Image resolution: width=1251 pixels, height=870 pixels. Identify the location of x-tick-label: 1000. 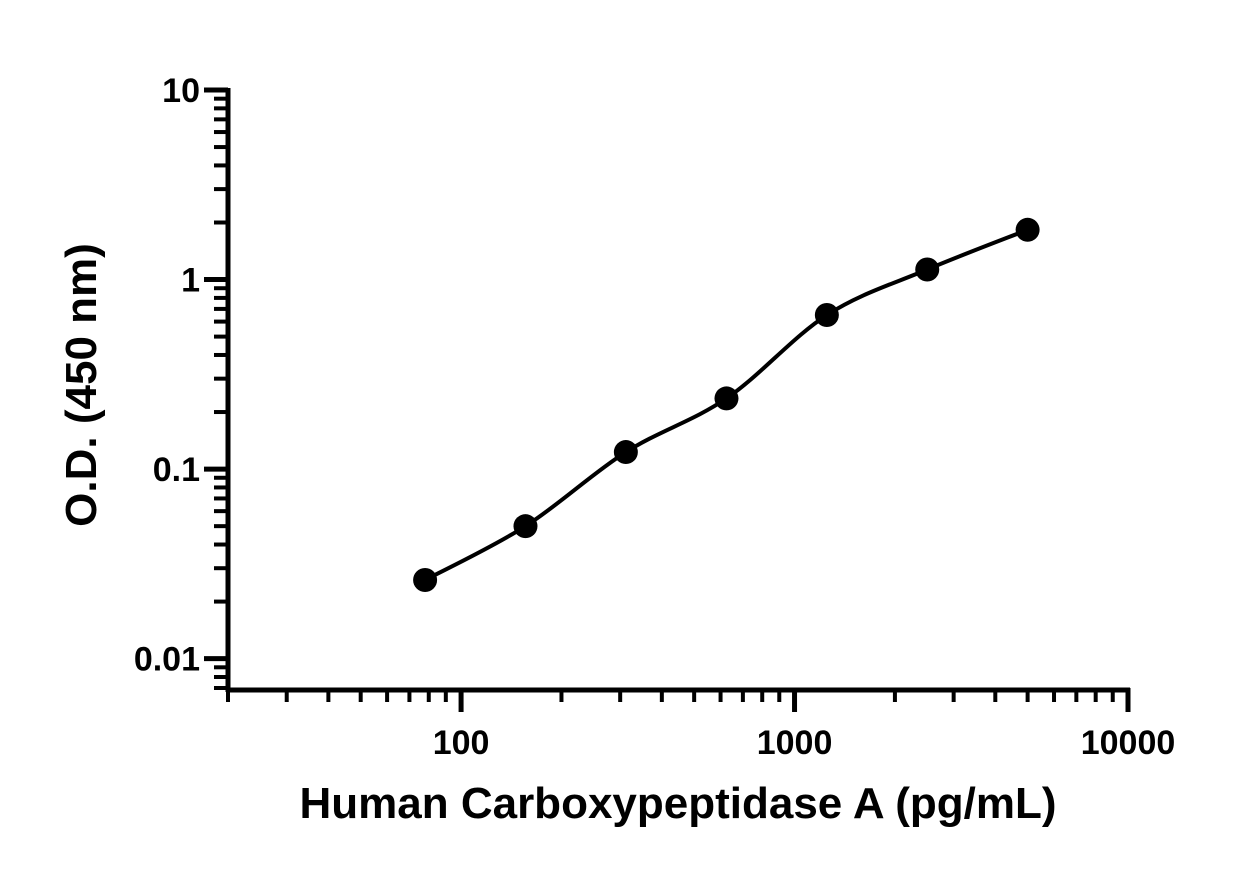
(795, 743).